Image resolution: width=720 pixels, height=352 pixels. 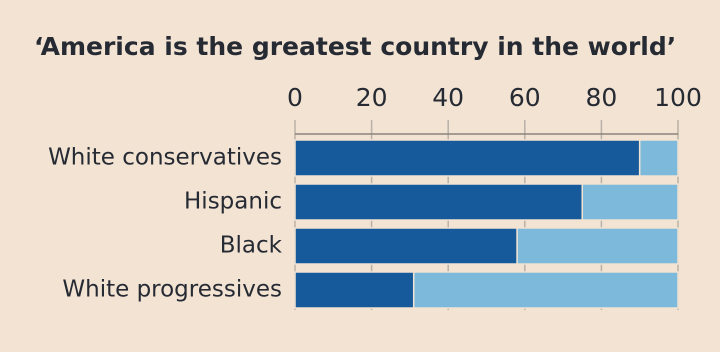 I want to click on x-tick-label: 80, so click(x=601, y=97).